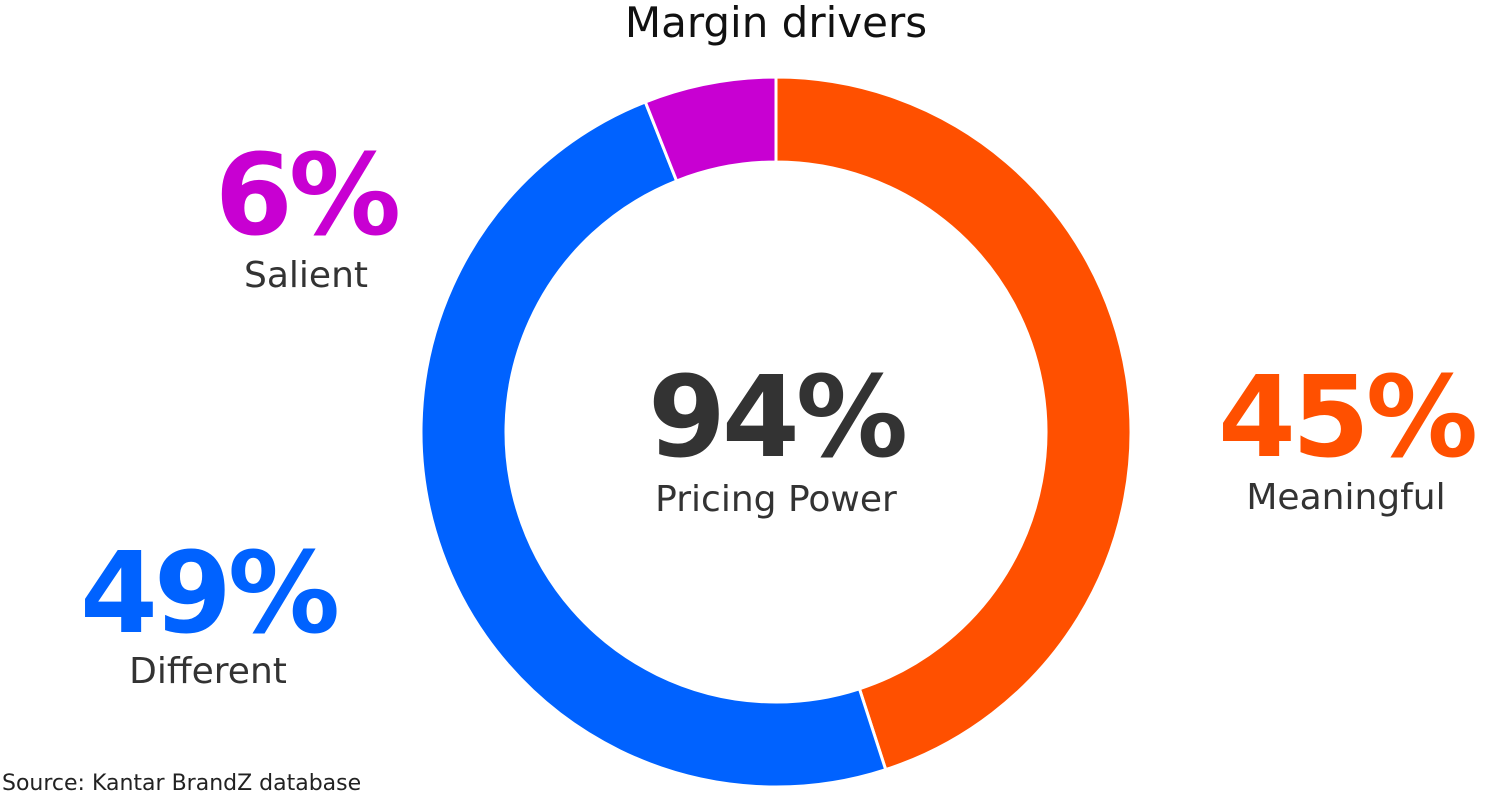  Describe the element at coordinates (307, 196) in the screenshot. I see `slice-value-salient: 6%` at that location.